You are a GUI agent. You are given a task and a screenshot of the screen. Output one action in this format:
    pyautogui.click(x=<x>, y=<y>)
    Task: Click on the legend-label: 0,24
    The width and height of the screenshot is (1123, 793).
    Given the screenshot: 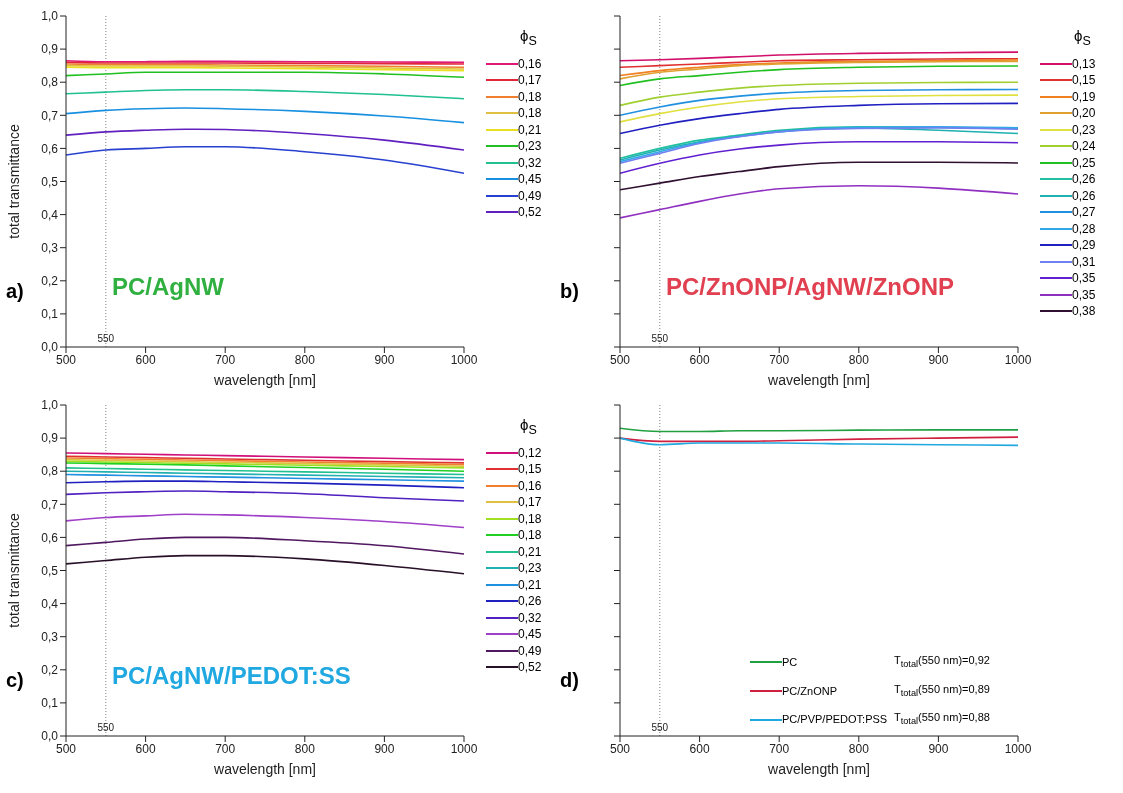 What is the action you would take?
    pyautogui.click(x=1084, y=146)
    